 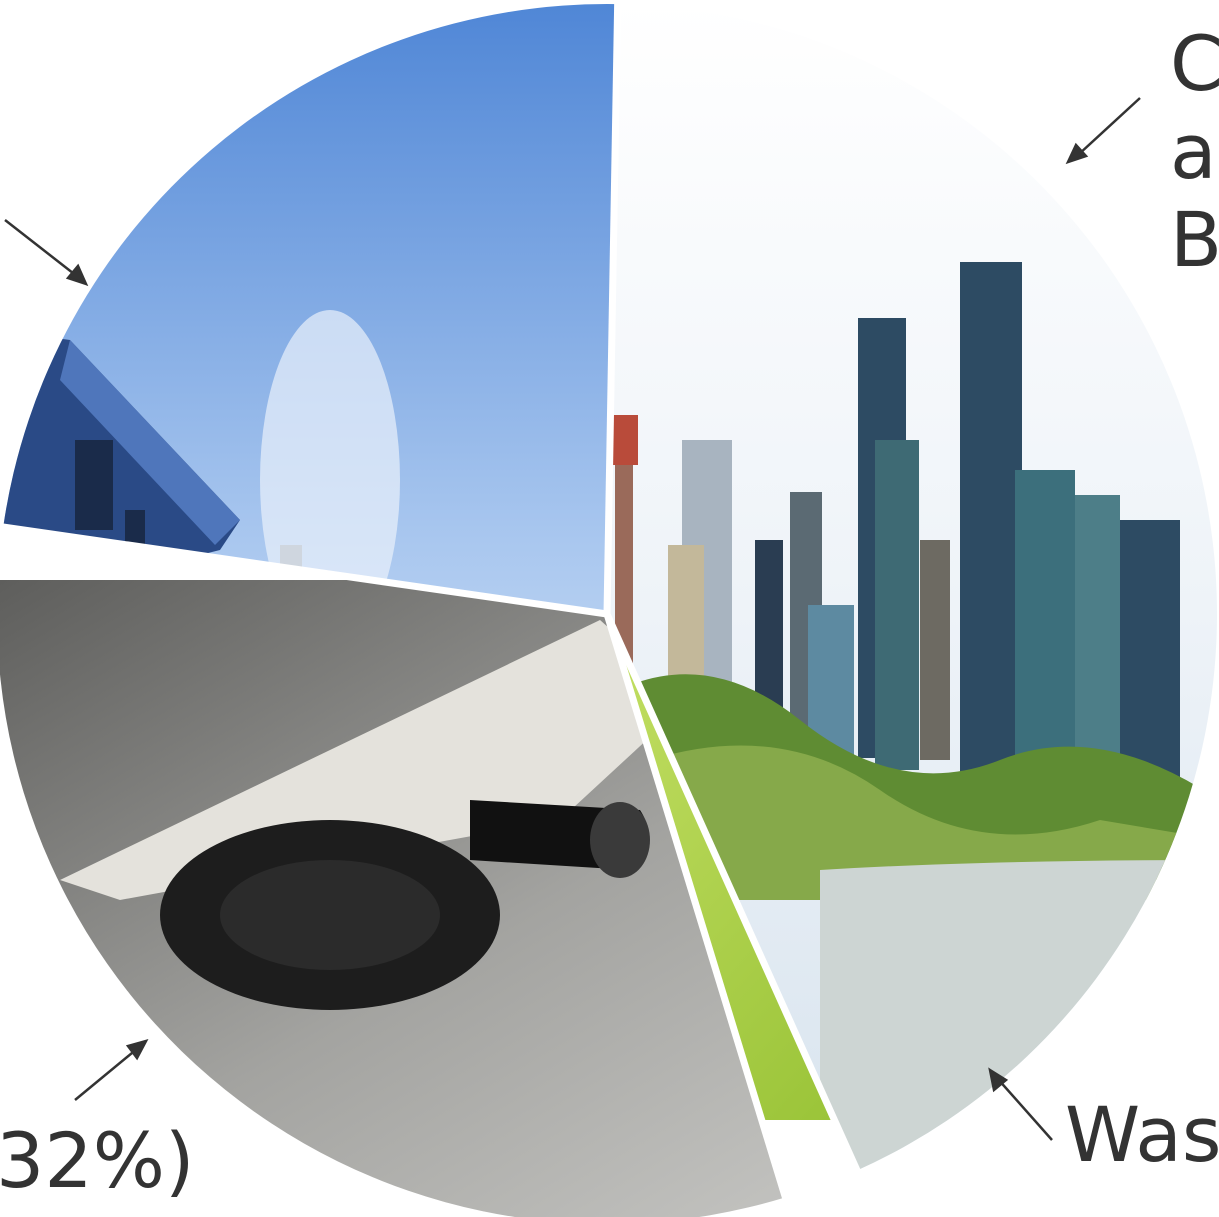 I want to click on leader-line-commercial, so click(x=1109, y=126).